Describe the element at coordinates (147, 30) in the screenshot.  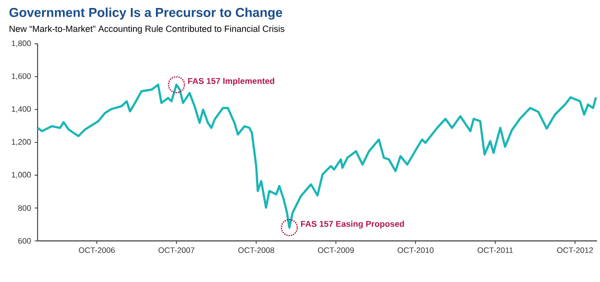
I see `chart-subtitle: New “Mark-to-Market” Accounting Rule Contributed to Financial Crisis` at that location.